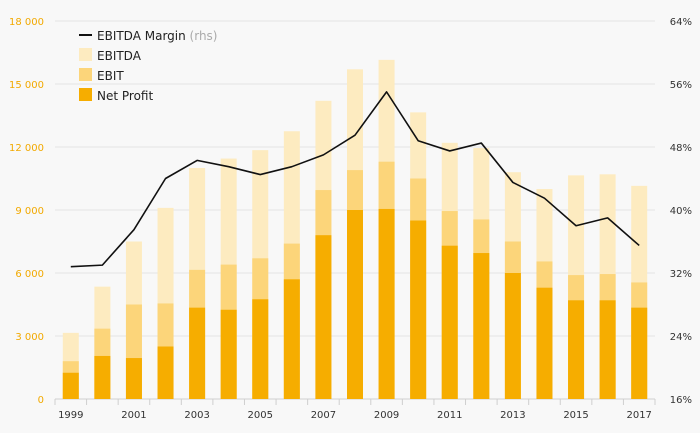 The width and height of the screenshot is (700, 433). What do you see at coordinates (449, 415) in the screenshot?
I see `x-tick-label: 2011` at bounding box center [449, 415].